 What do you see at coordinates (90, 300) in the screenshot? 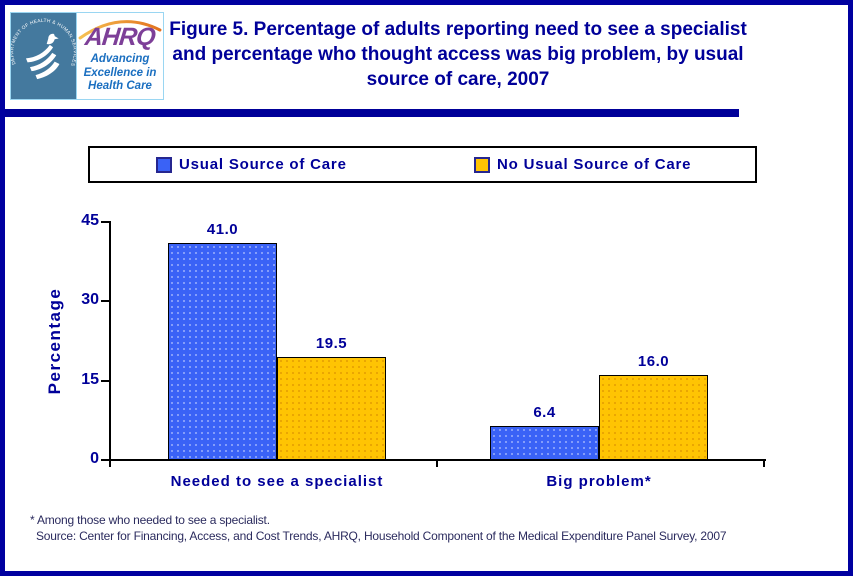
I see `y-tick-label: 30` at bounding box center [90, 300].